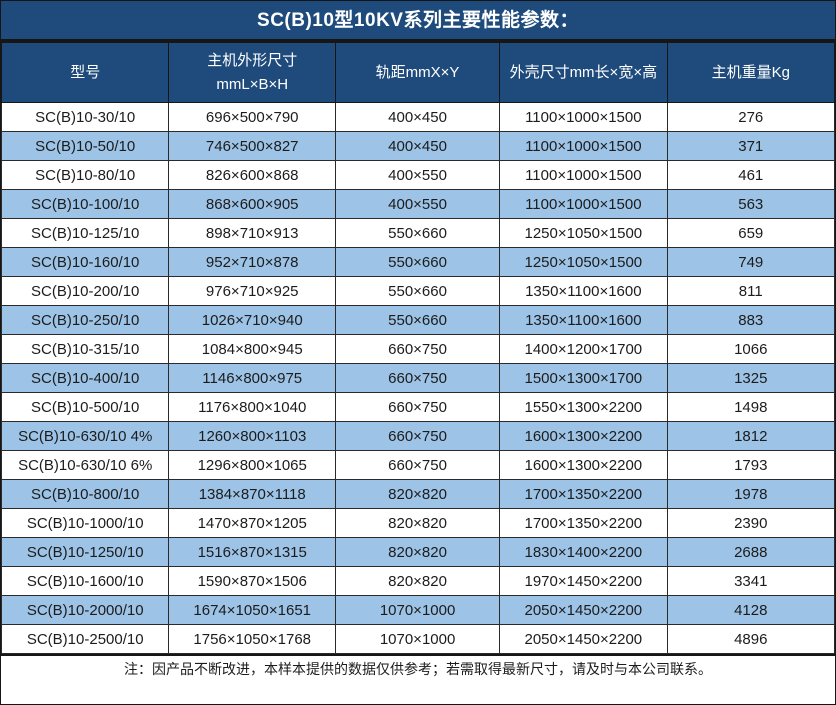  What do you see at coordinates (85, 639) in the screenshot?
I see `table-cell: SC(B)10-2500/10` at bounding box center [85, 639].